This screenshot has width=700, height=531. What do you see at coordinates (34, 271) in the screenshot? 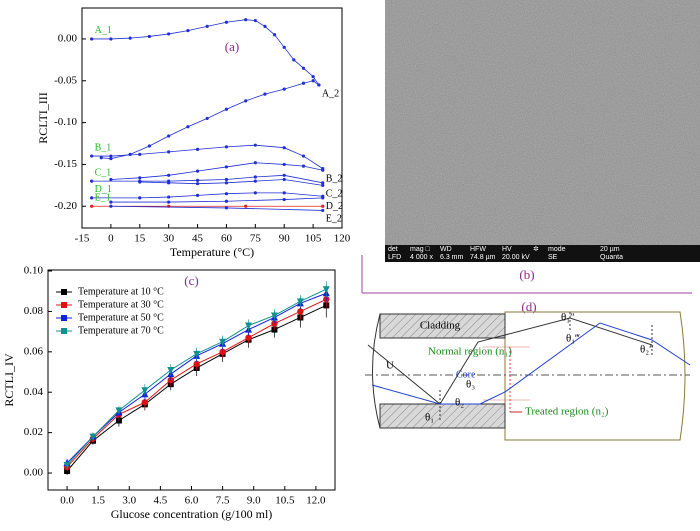
I see `y-tick-label: 0.10` at bounding box center [34, 271].